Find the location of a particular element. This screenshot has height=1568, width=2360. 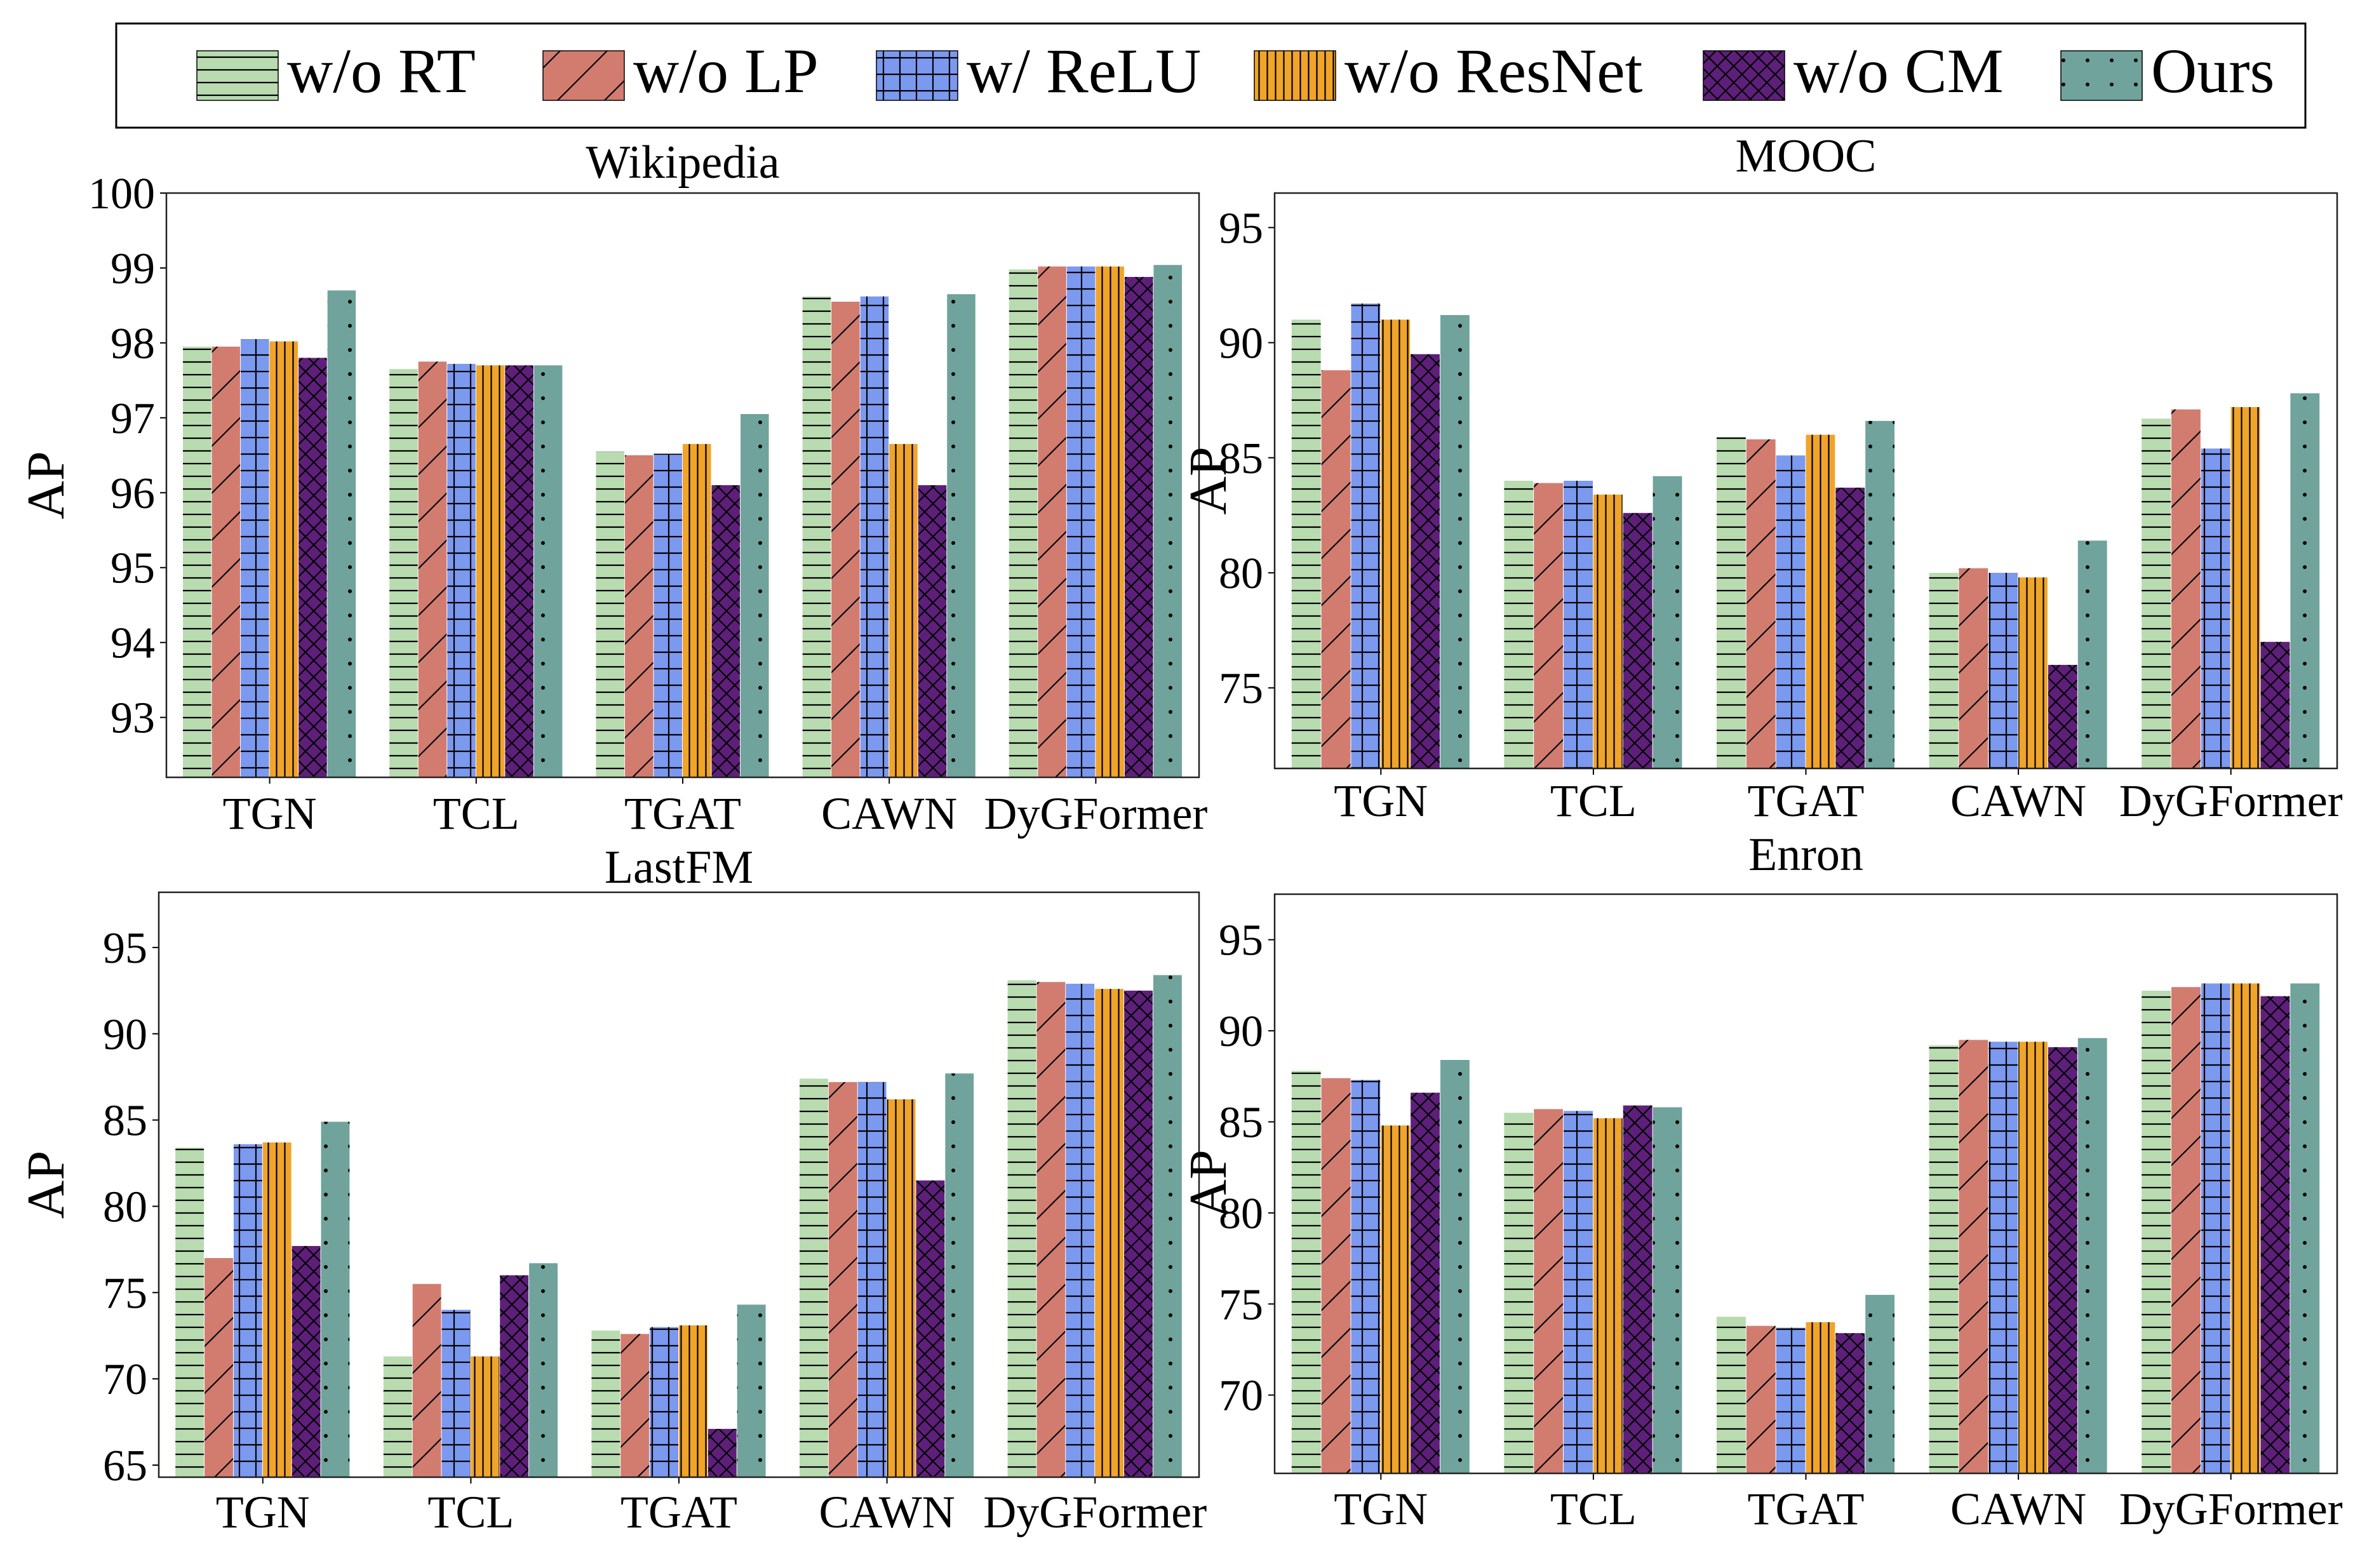

legend-label-w-o-resnet: w/o ResNet is located at coordinates (1493, 71).